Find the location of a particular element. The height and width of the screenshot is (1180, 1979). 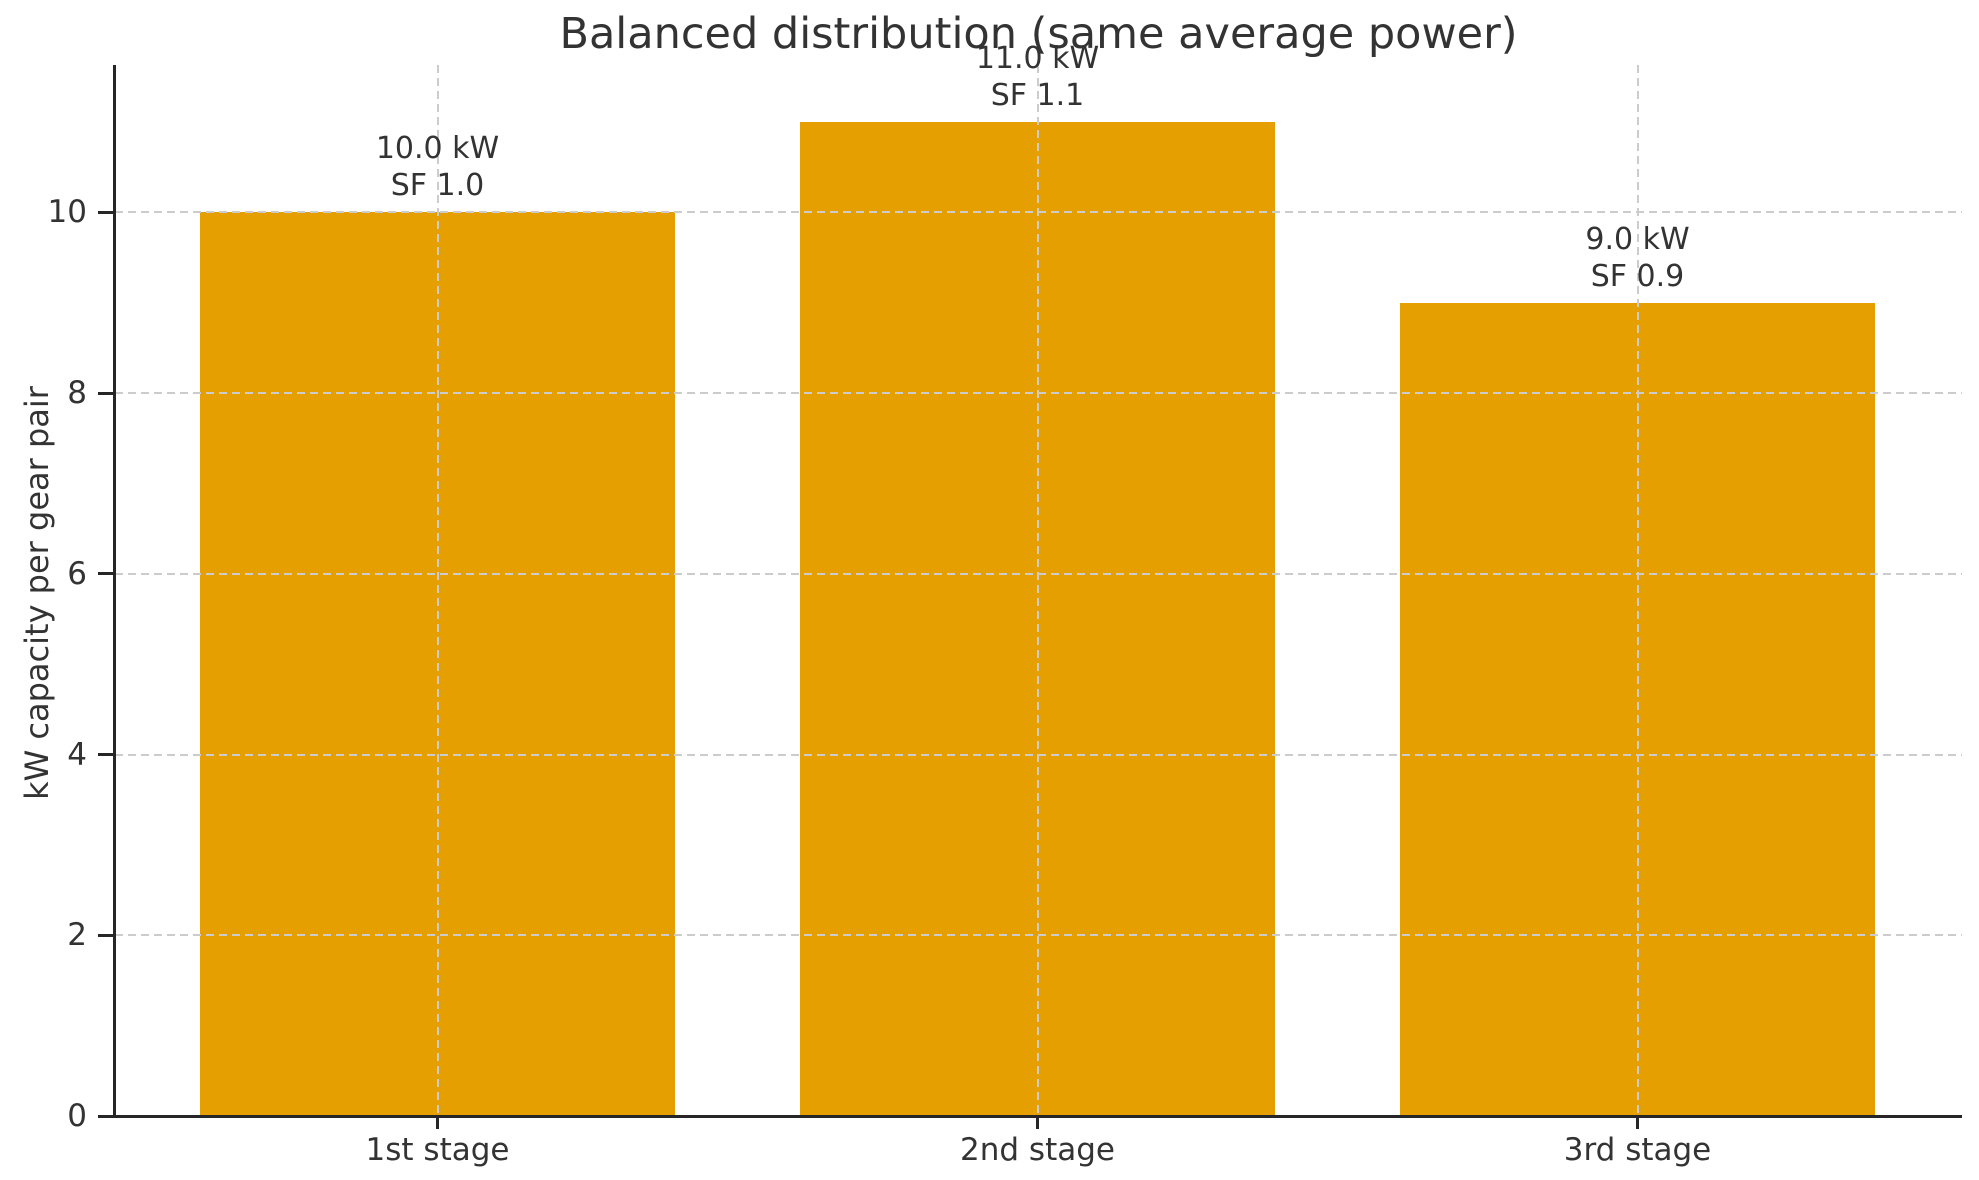

bar-annotation-sf: SF 1.1 is located at coordinates (1037, 95).